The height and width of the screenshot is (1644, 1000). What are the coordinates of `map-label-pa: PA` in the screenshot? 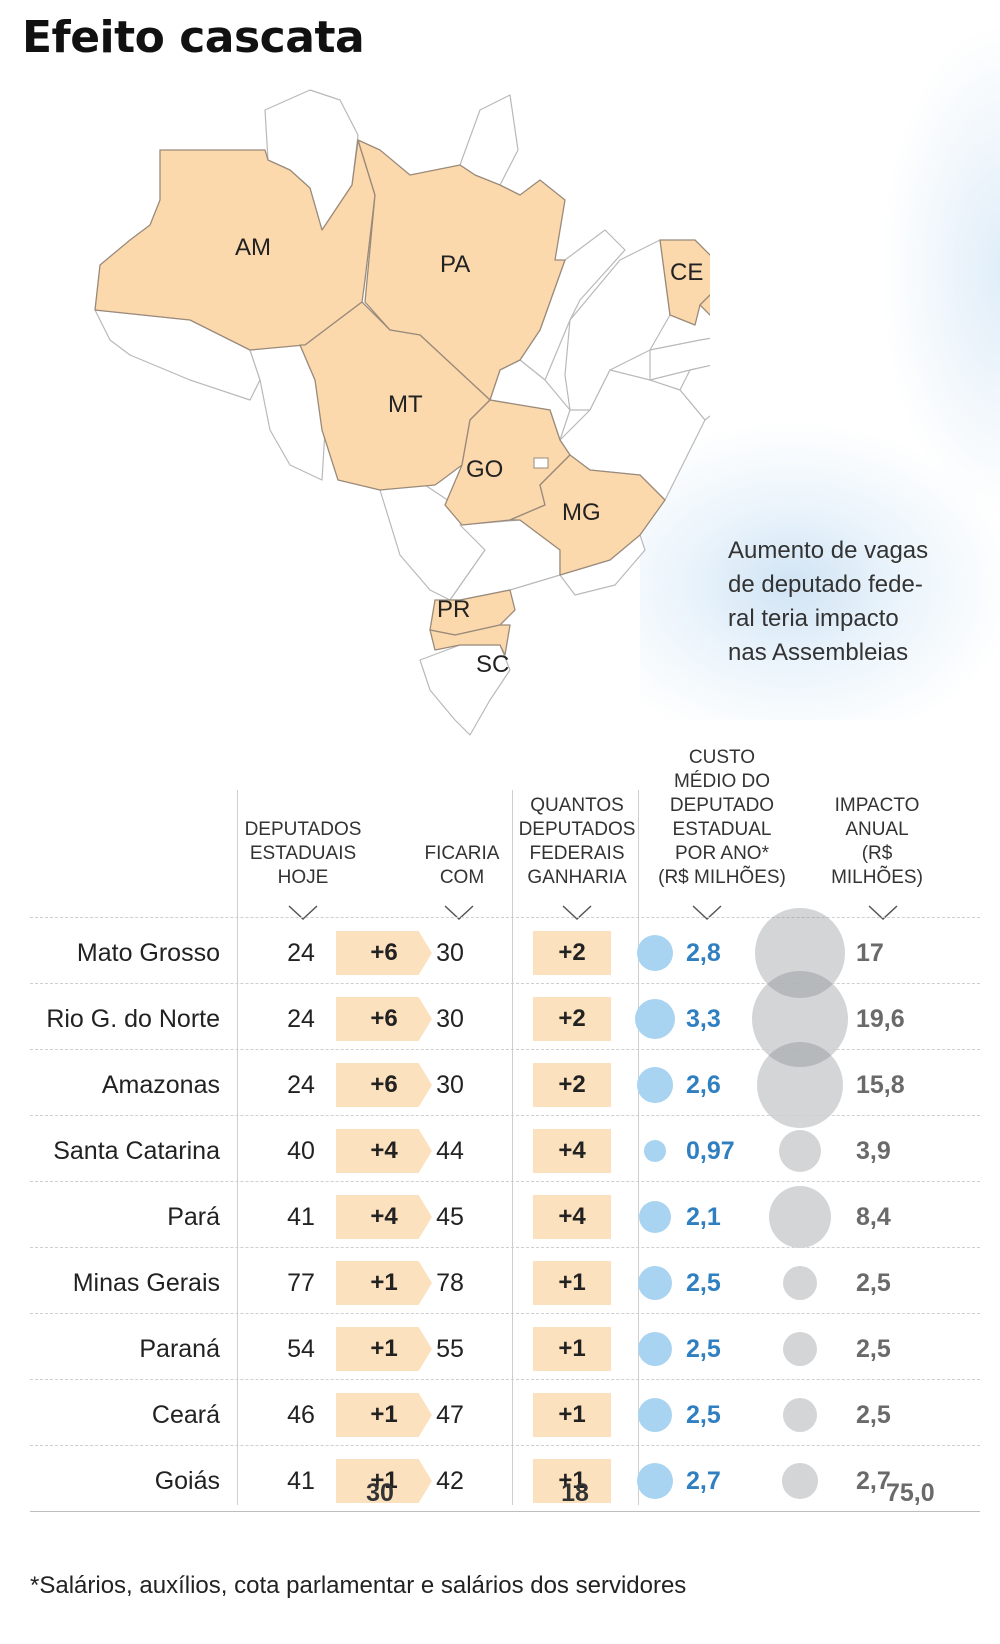 It's located at (455, 264).